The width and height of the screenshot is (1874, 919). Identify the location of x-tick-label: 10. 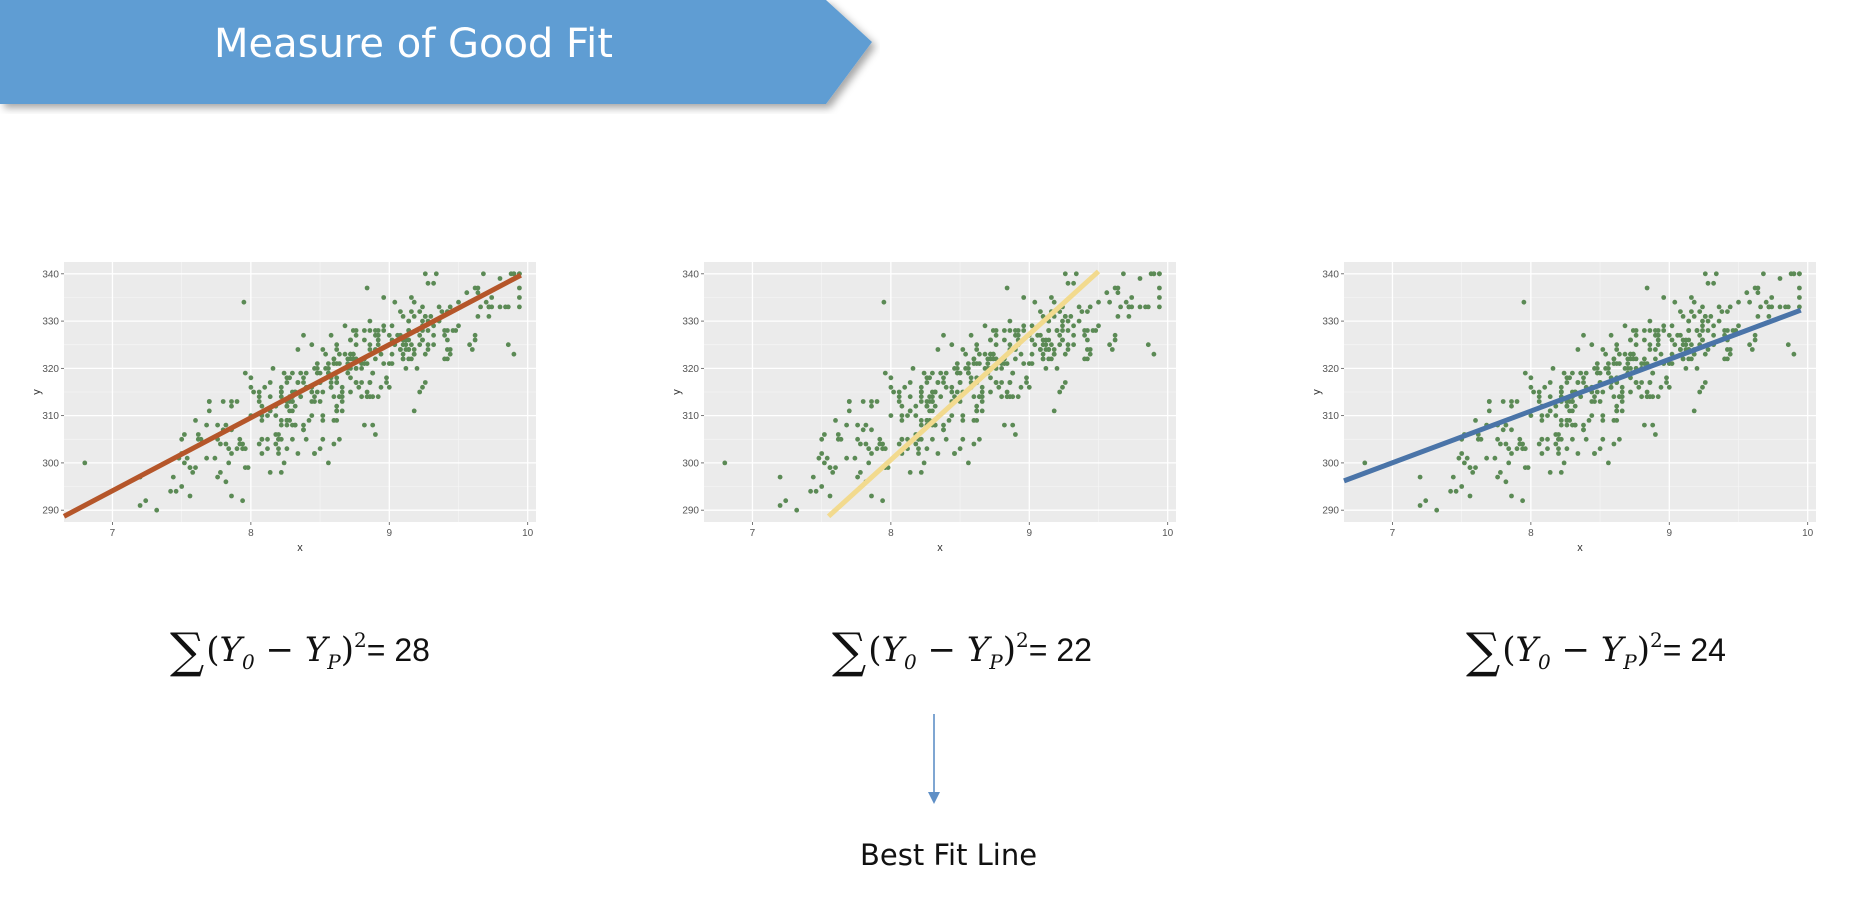
(1808, 533).